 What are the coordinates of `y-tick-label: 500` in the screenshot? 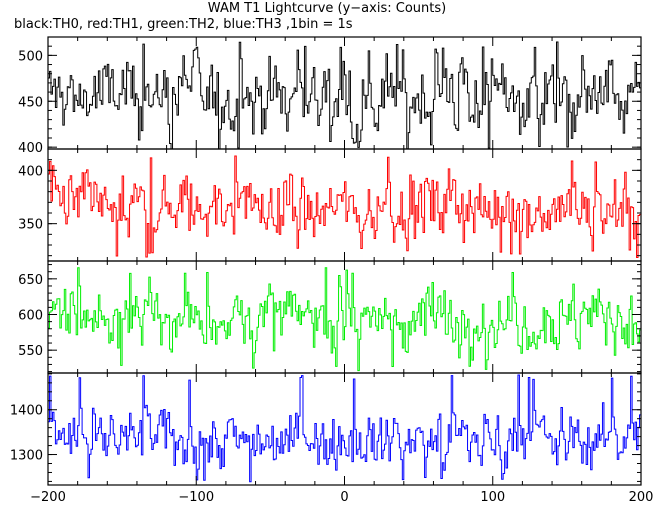 It's located at (30, 56).